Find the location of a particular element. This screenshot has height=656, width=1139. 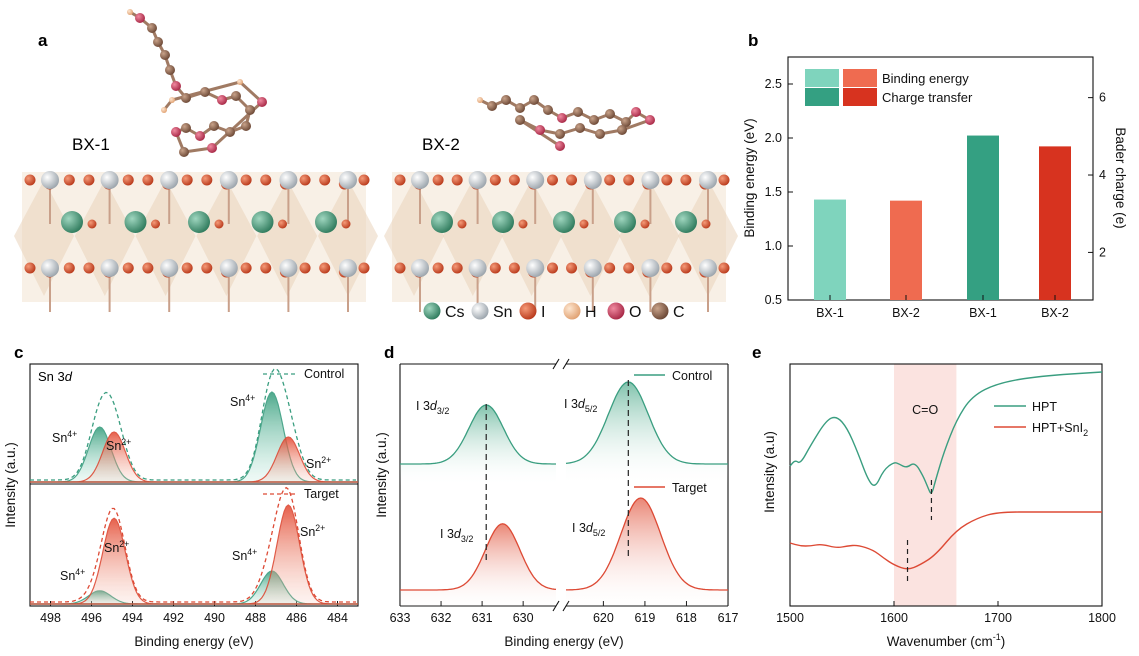

atom-legend-marker-sn is located at coordinates (480, 311).